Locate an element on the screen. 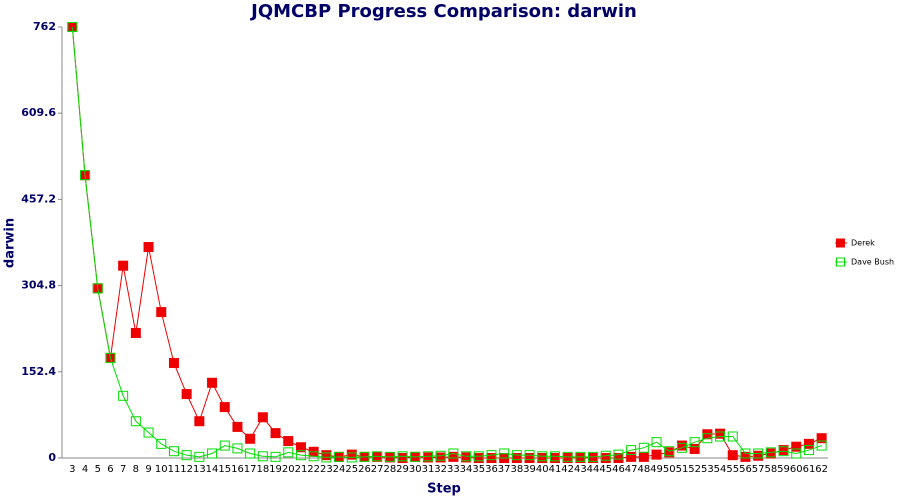 This screenshot has width=900, height=500. x-tick-label: 39 is located at coordinates (529, 469).